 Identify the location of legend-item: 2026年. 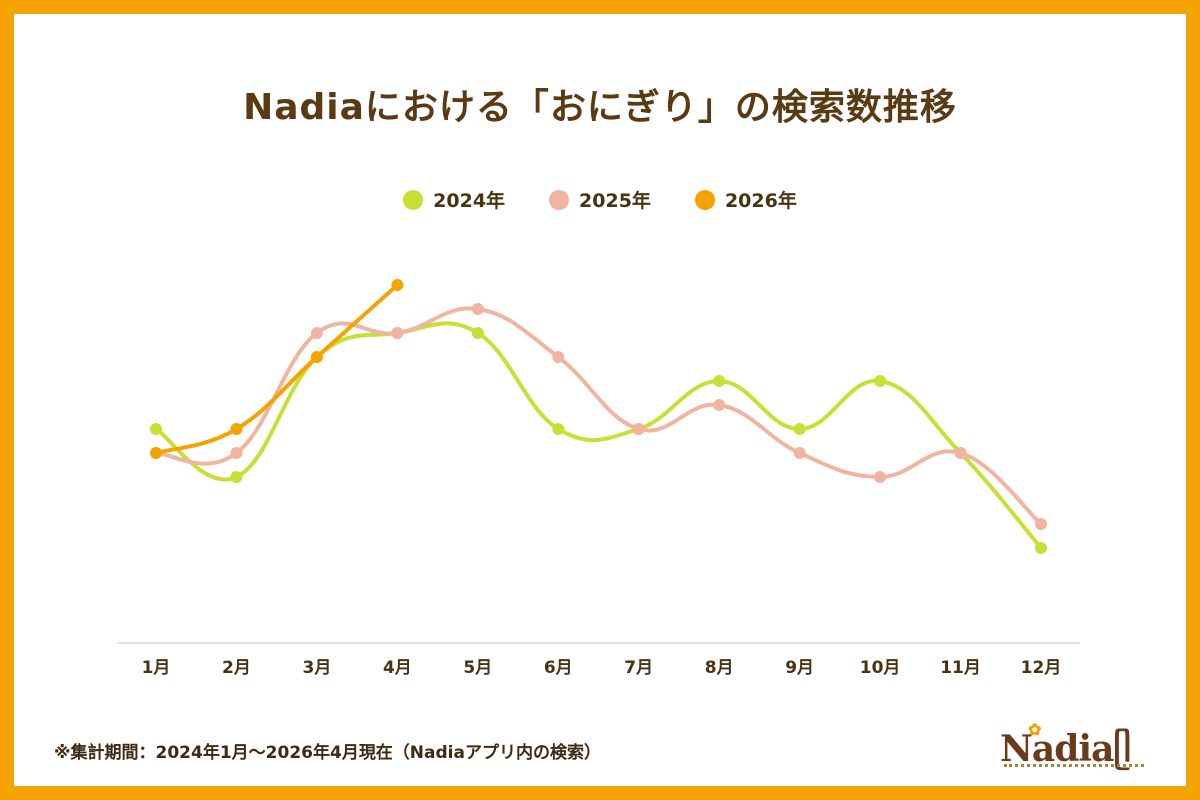
(745, 199).